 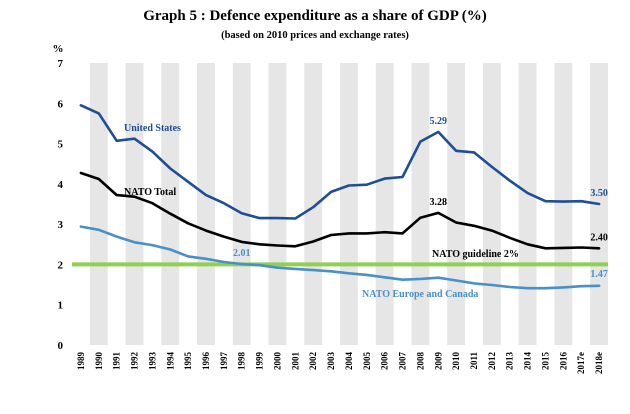 I want to click on x-tick-label: 2009, so click(x=438, y=361).